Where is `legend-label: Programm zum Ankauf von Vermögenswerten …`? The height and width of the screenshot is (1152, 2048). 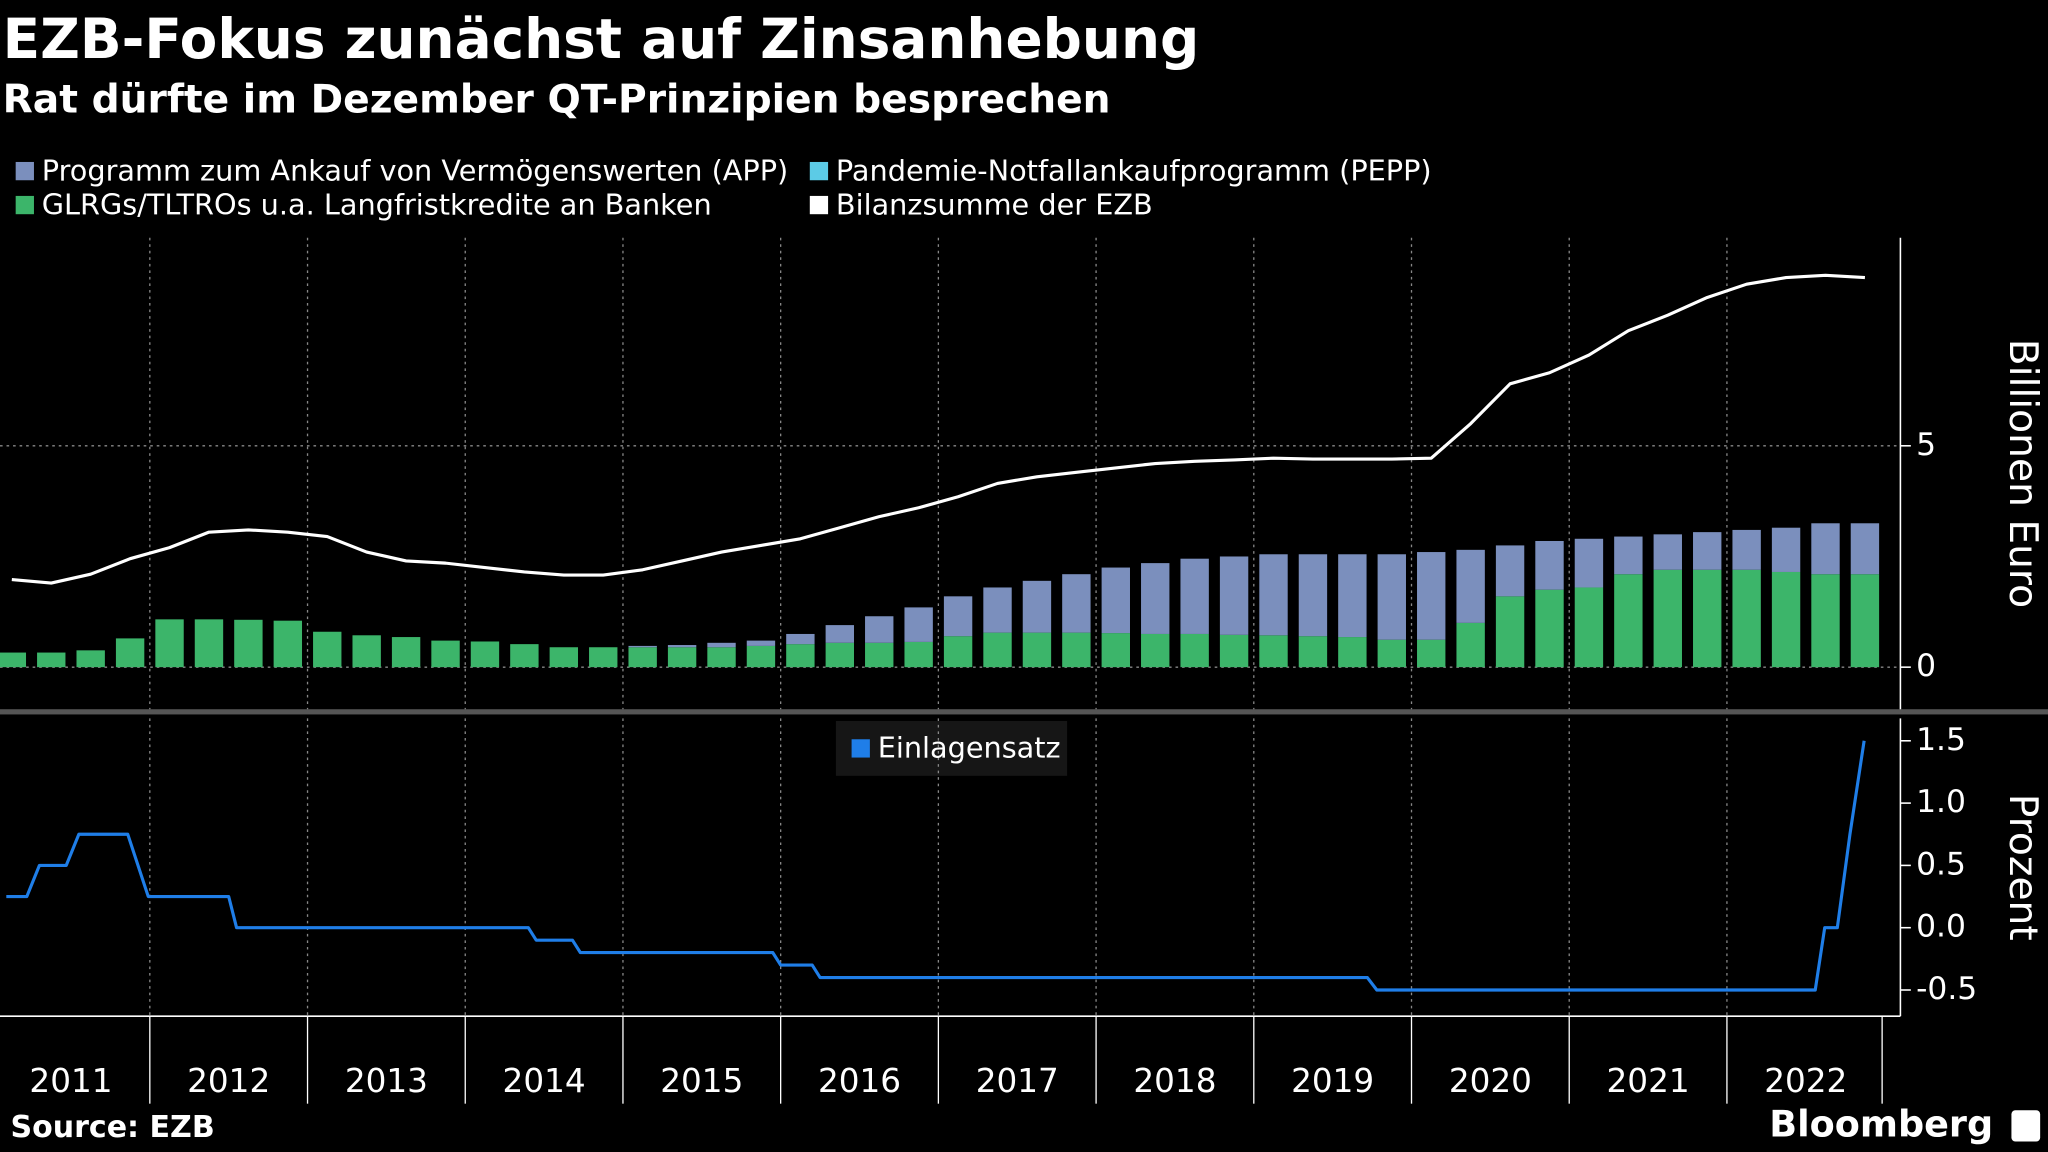
legend-label: Programm zum Ankauf von Vermögenswerten … is located at coordinates (415, 170).